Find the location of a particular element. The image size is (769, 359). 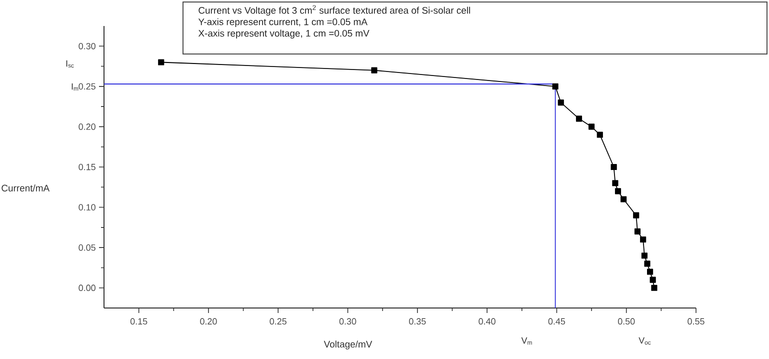

y-tick-label: 0.05 is located at coordinates (87, 247).